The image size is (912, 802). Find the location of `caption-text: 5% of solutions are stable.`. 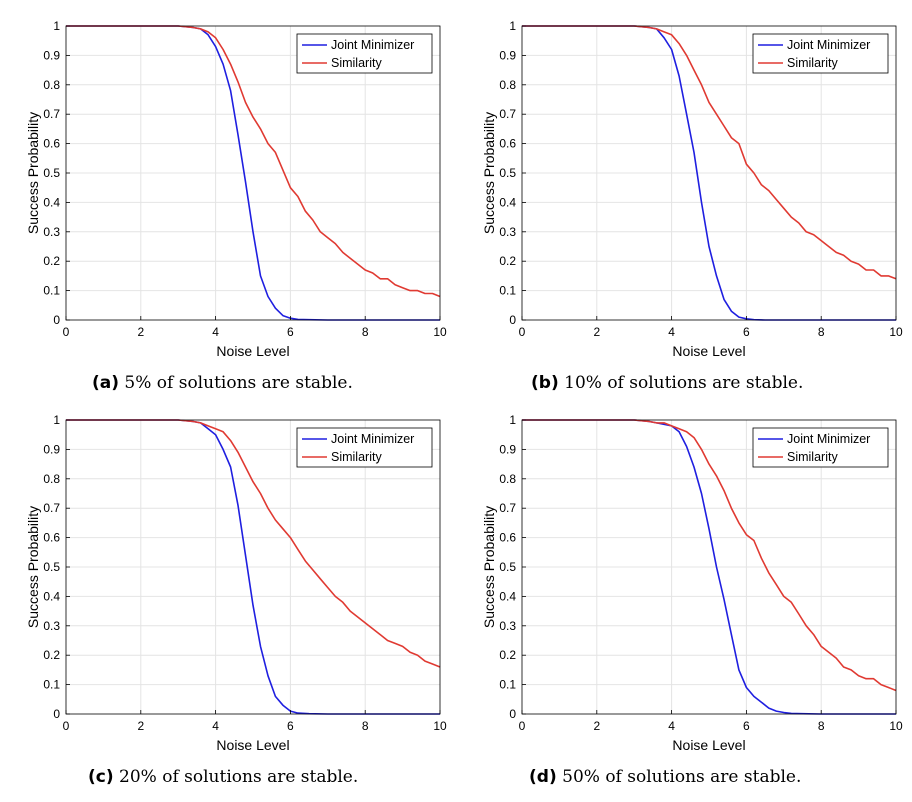

caption-text: 5% of solutions are stable. is located at coordinates (238, 383).